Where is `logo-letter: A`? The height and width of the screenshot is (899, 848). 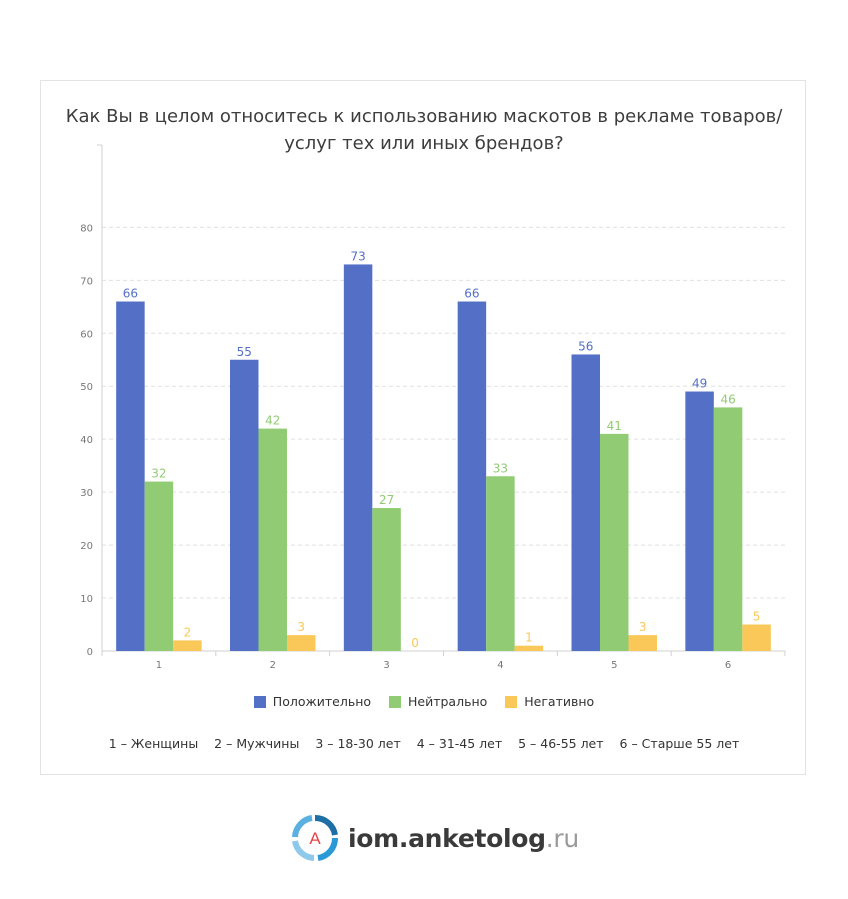
logo-letter: A is located at coordinates (315, 838).